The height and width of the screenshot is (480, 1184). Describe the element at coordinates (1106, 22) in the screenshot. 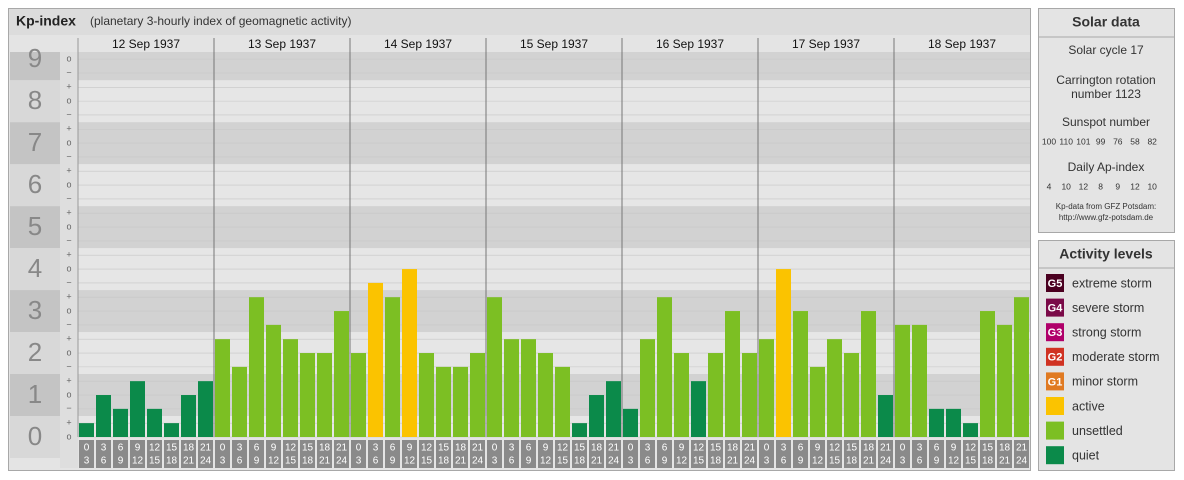

I see `panel-title: Solar data` at that location.